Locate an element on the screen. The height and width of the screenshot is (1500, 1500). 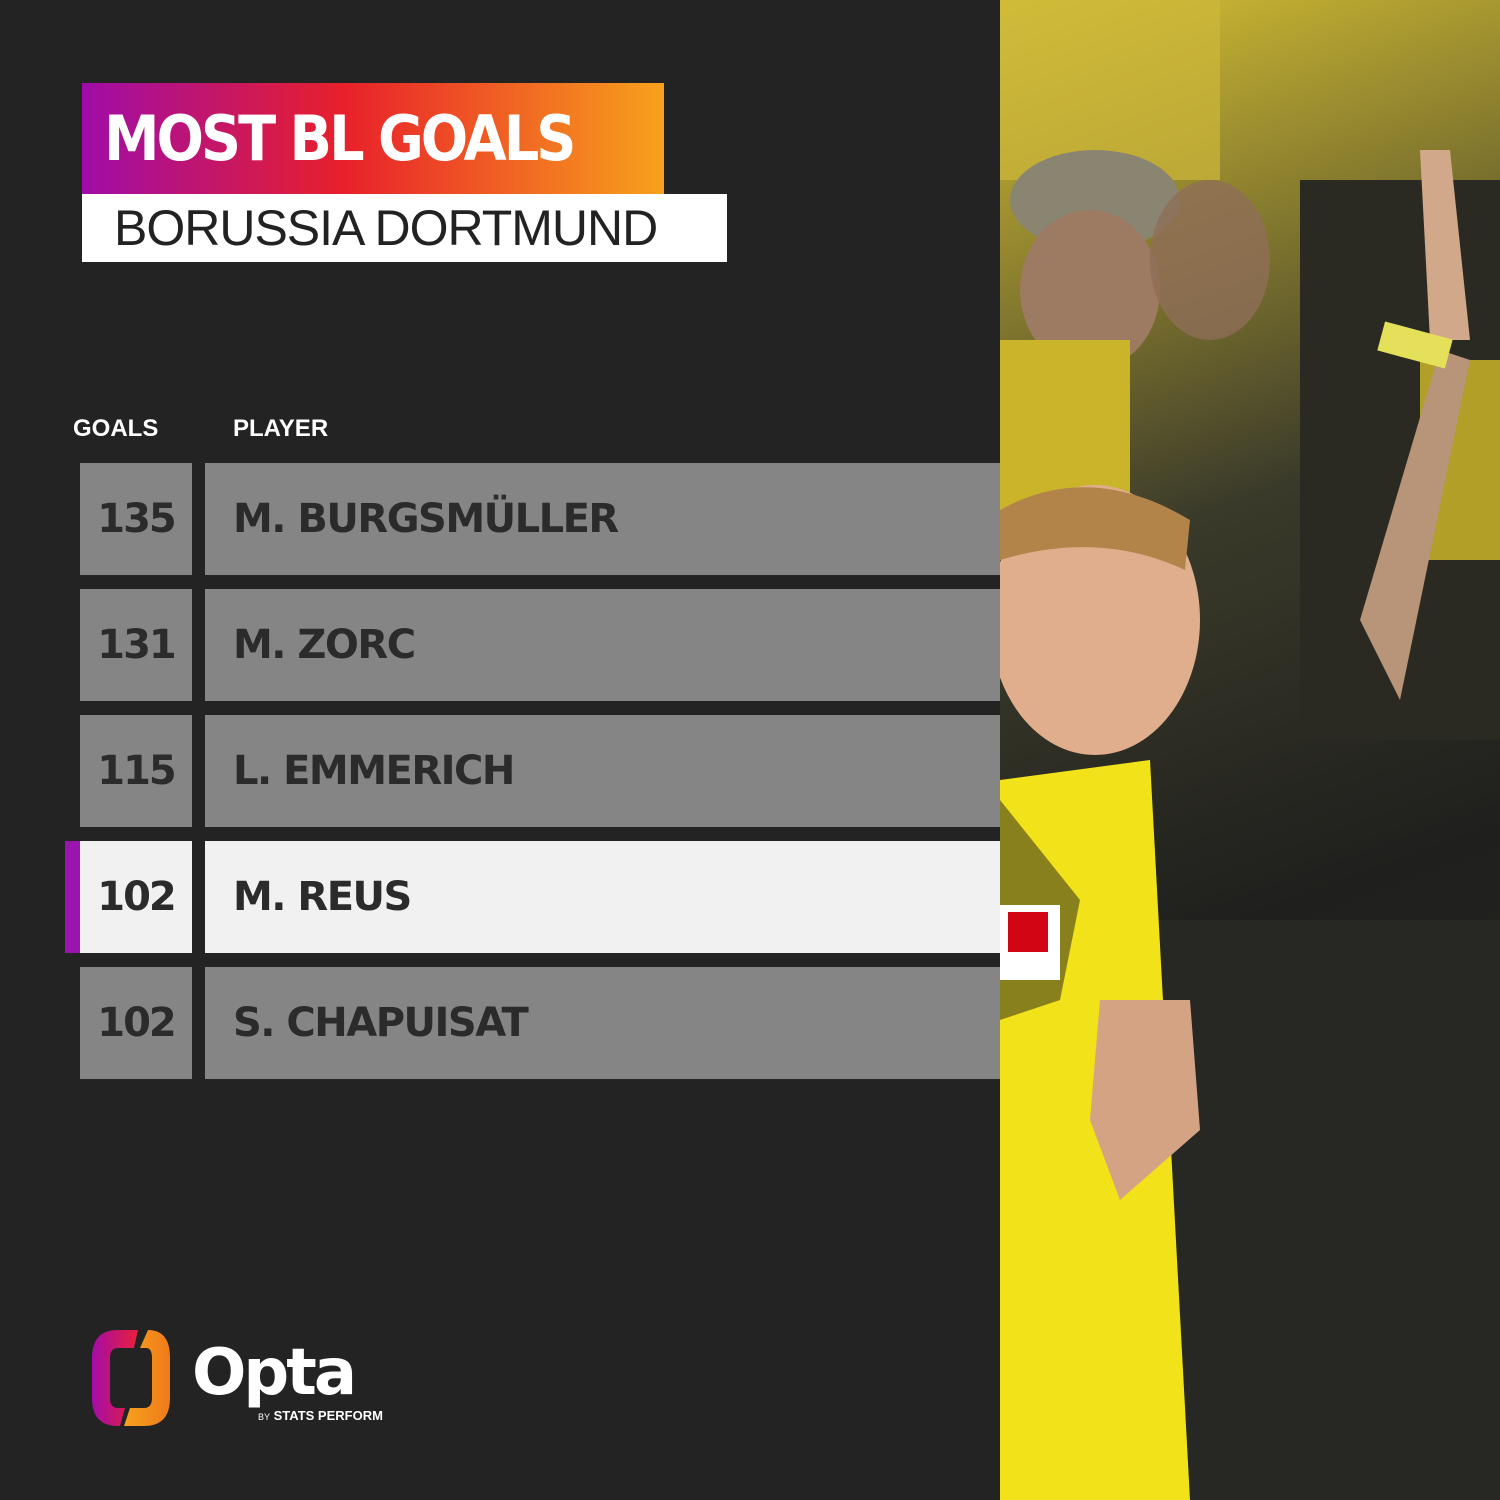
opta-logo-mark is located at coordinates (131, 1378).